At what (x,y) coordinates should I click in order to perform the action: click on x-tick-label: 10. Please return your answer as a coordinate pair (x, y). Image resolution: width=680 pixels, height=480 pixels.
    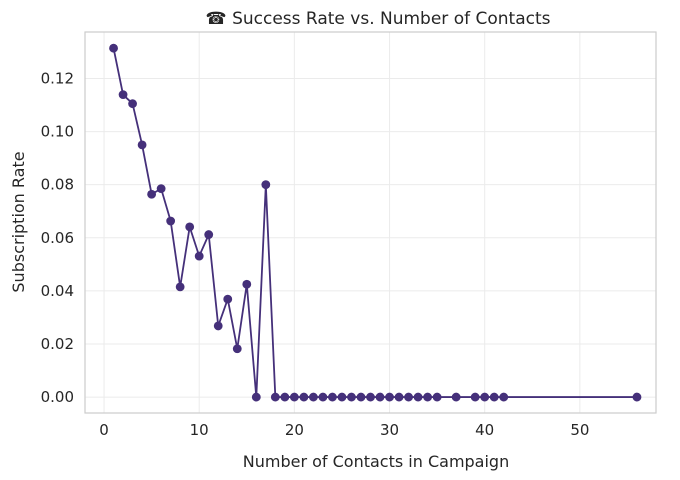
    Looking at the image, I should click on (199, 430).